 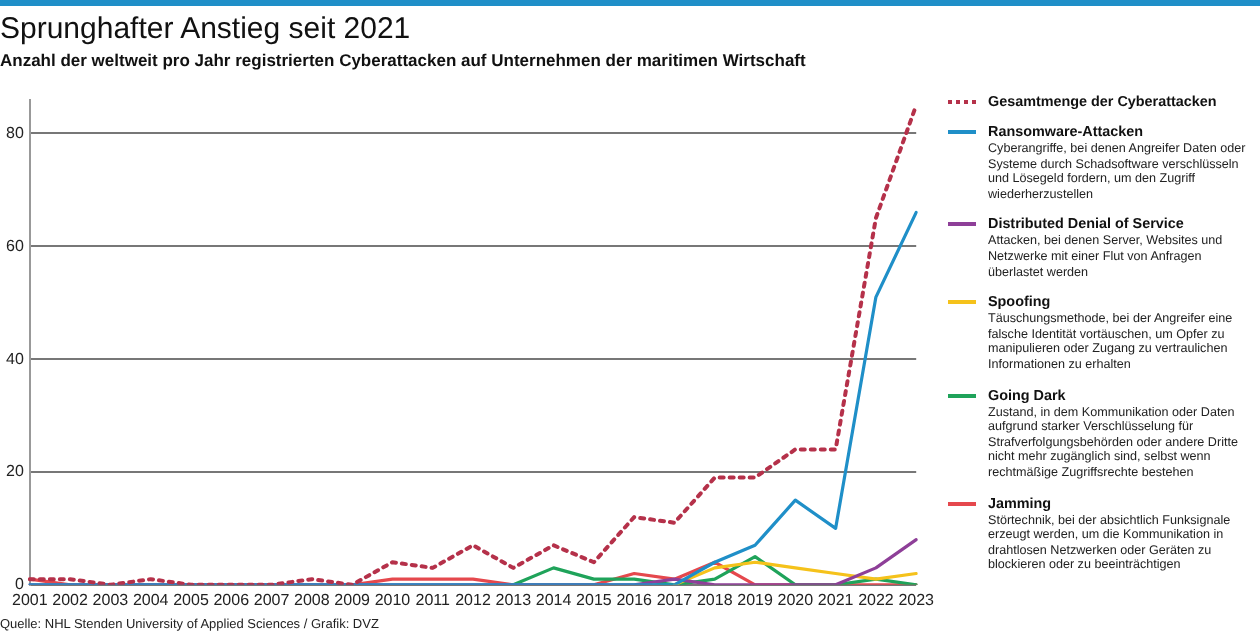 What do you see at coordinates (15, 471) in the screenshot?
I see `y-tick-label: 20` at bounding box center [15, 471].